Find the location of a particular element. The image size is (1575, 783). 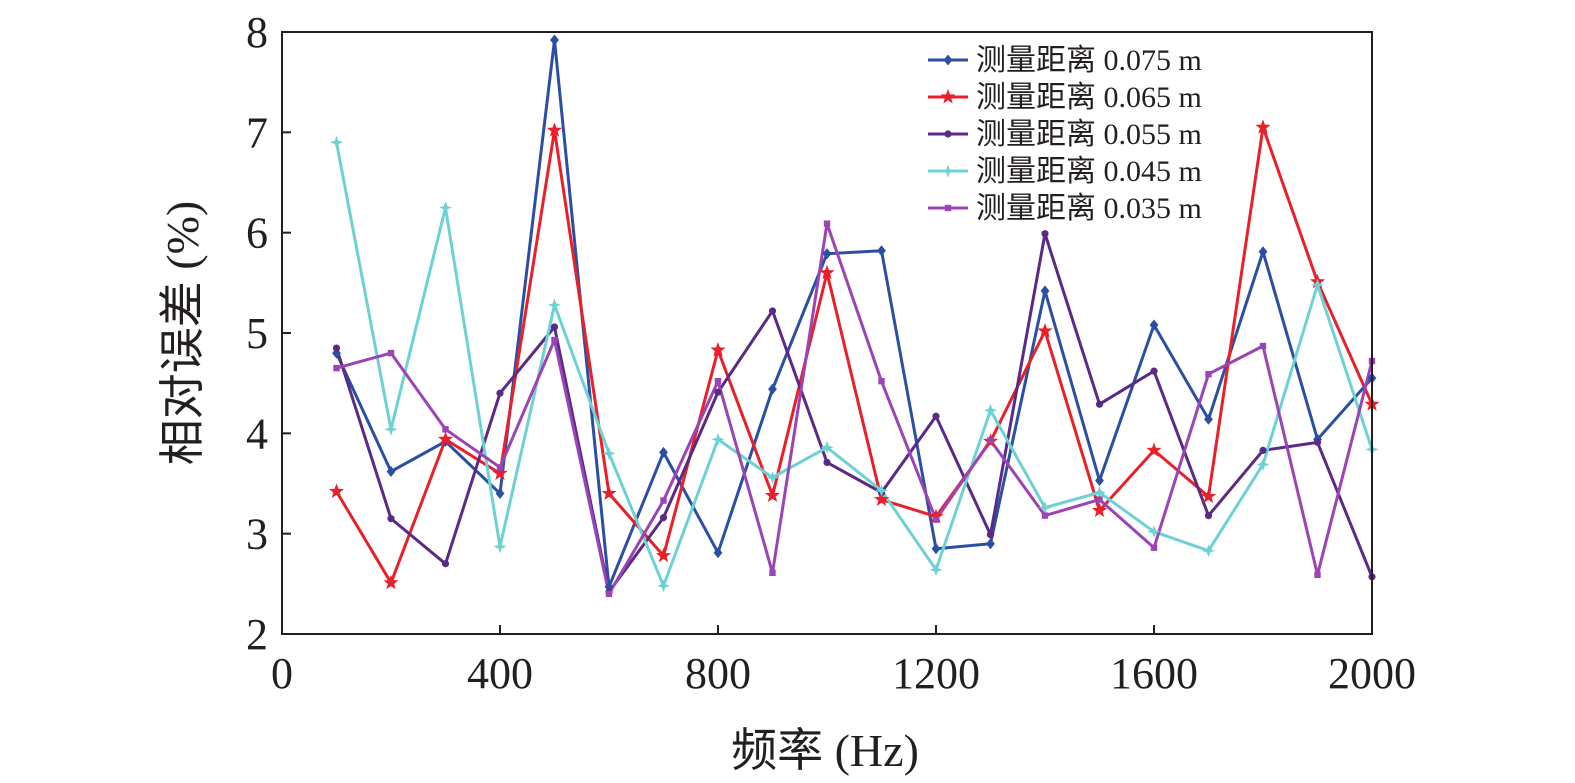

legend-label-1: 测量距离 0.075 m is located at coordinates (1089, 60).